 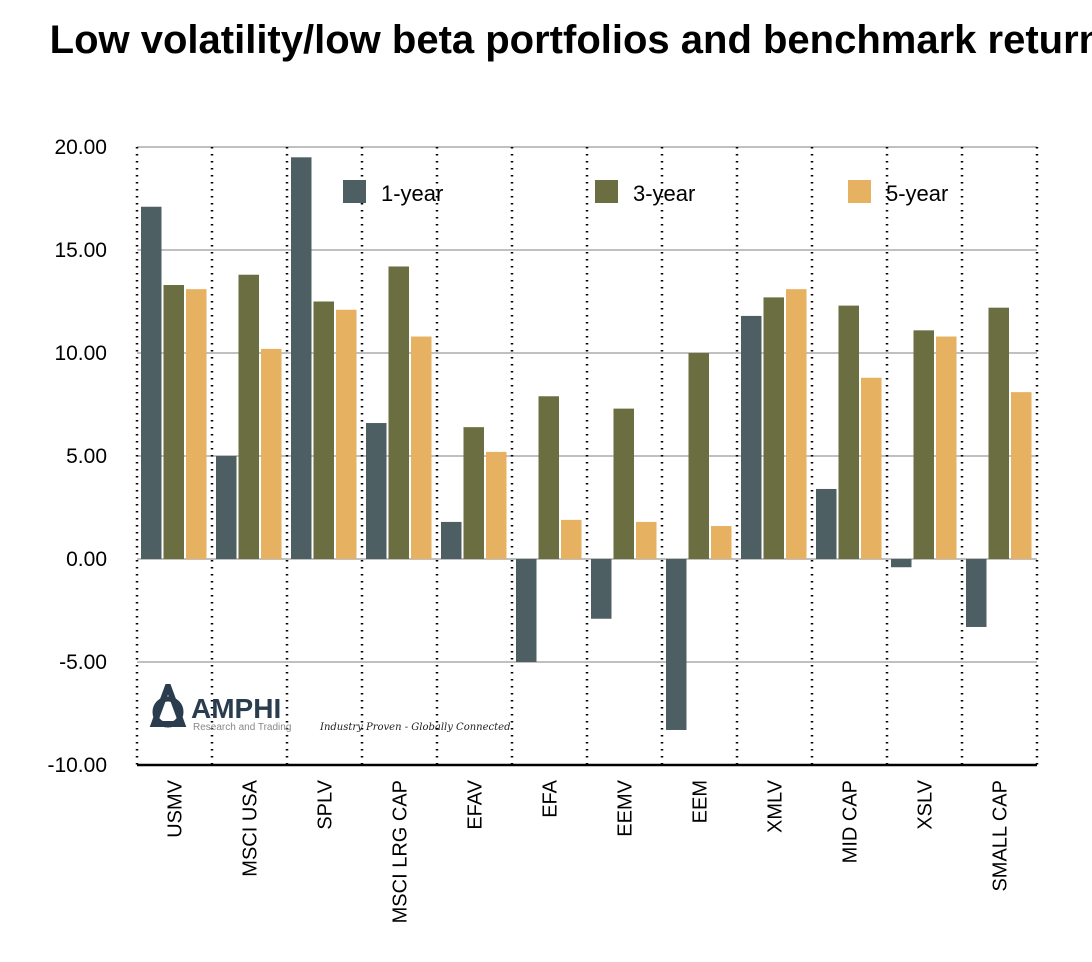 What do you see at coordinates (251, 827) in the screenshot?
I see `x-tick-label: MSCI USA` at bounding box center [251, 827].